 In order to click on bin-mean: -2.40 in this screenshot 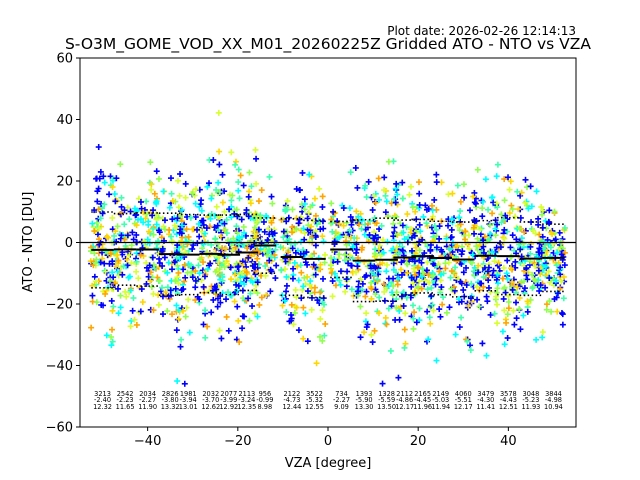, I will do `click(102, 400)`.